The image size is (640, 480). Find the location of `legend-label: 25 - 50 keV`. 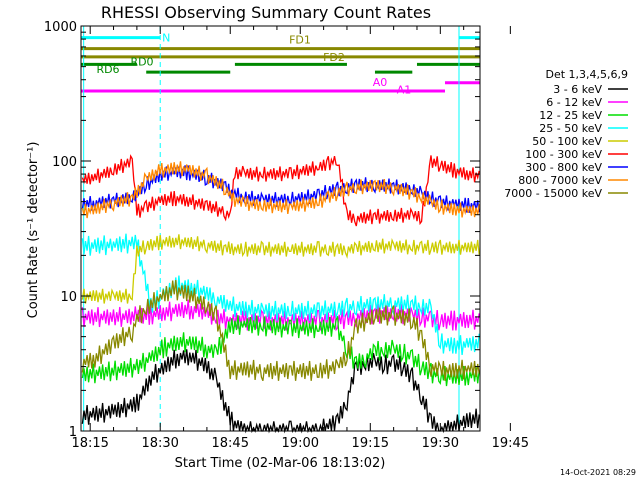

legend-label: 25 - 50 keV is located at coordinates (570, 128).